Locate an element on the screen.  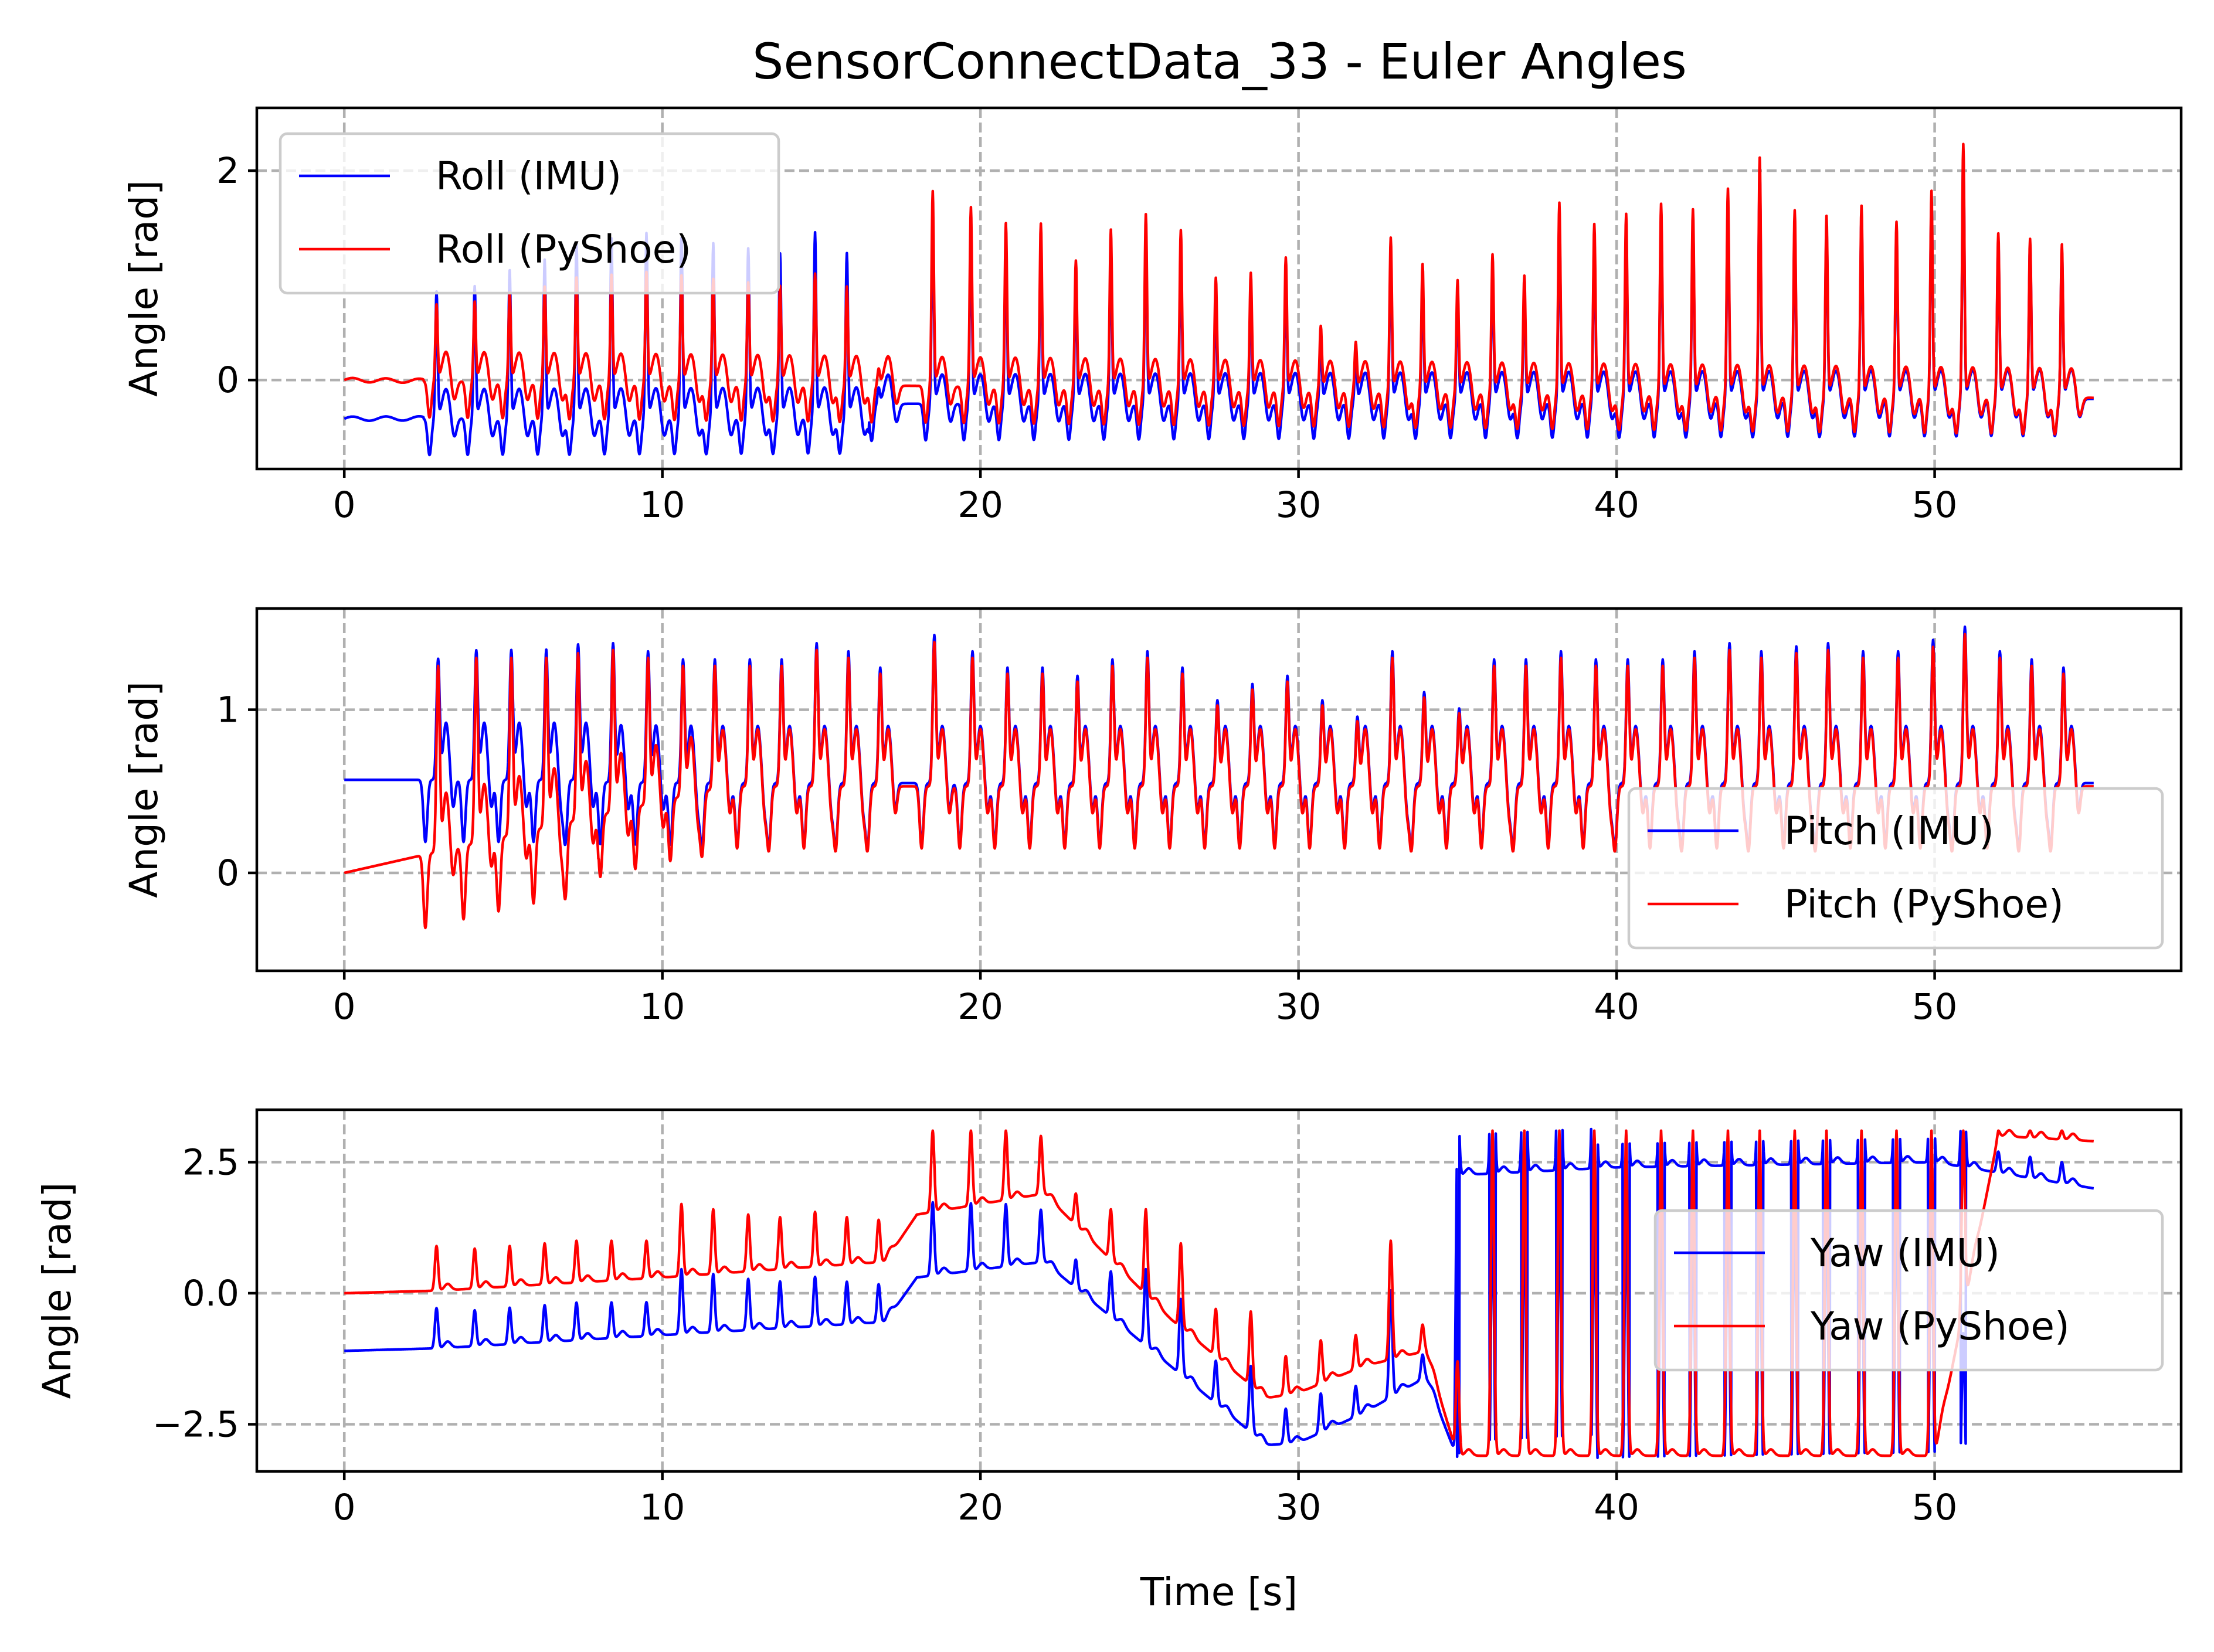
legend: Yaw (IMU) Yaw (PyShoe) is located at coordinates (1908, 1291).